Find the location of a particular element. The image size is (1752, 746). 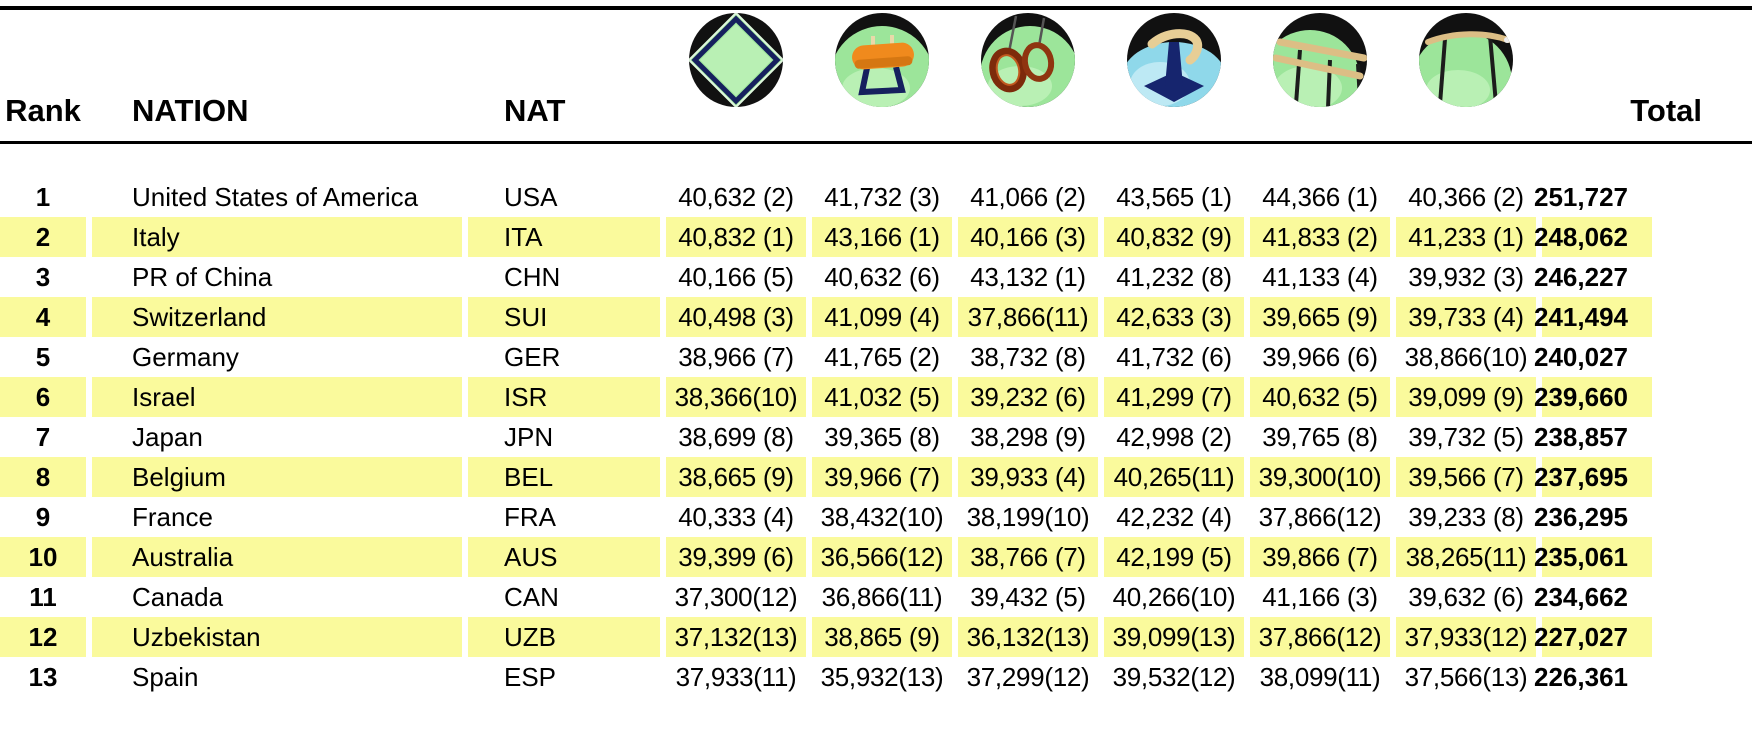

total-cell: 238,857 is located at coordinates (1581, 436).